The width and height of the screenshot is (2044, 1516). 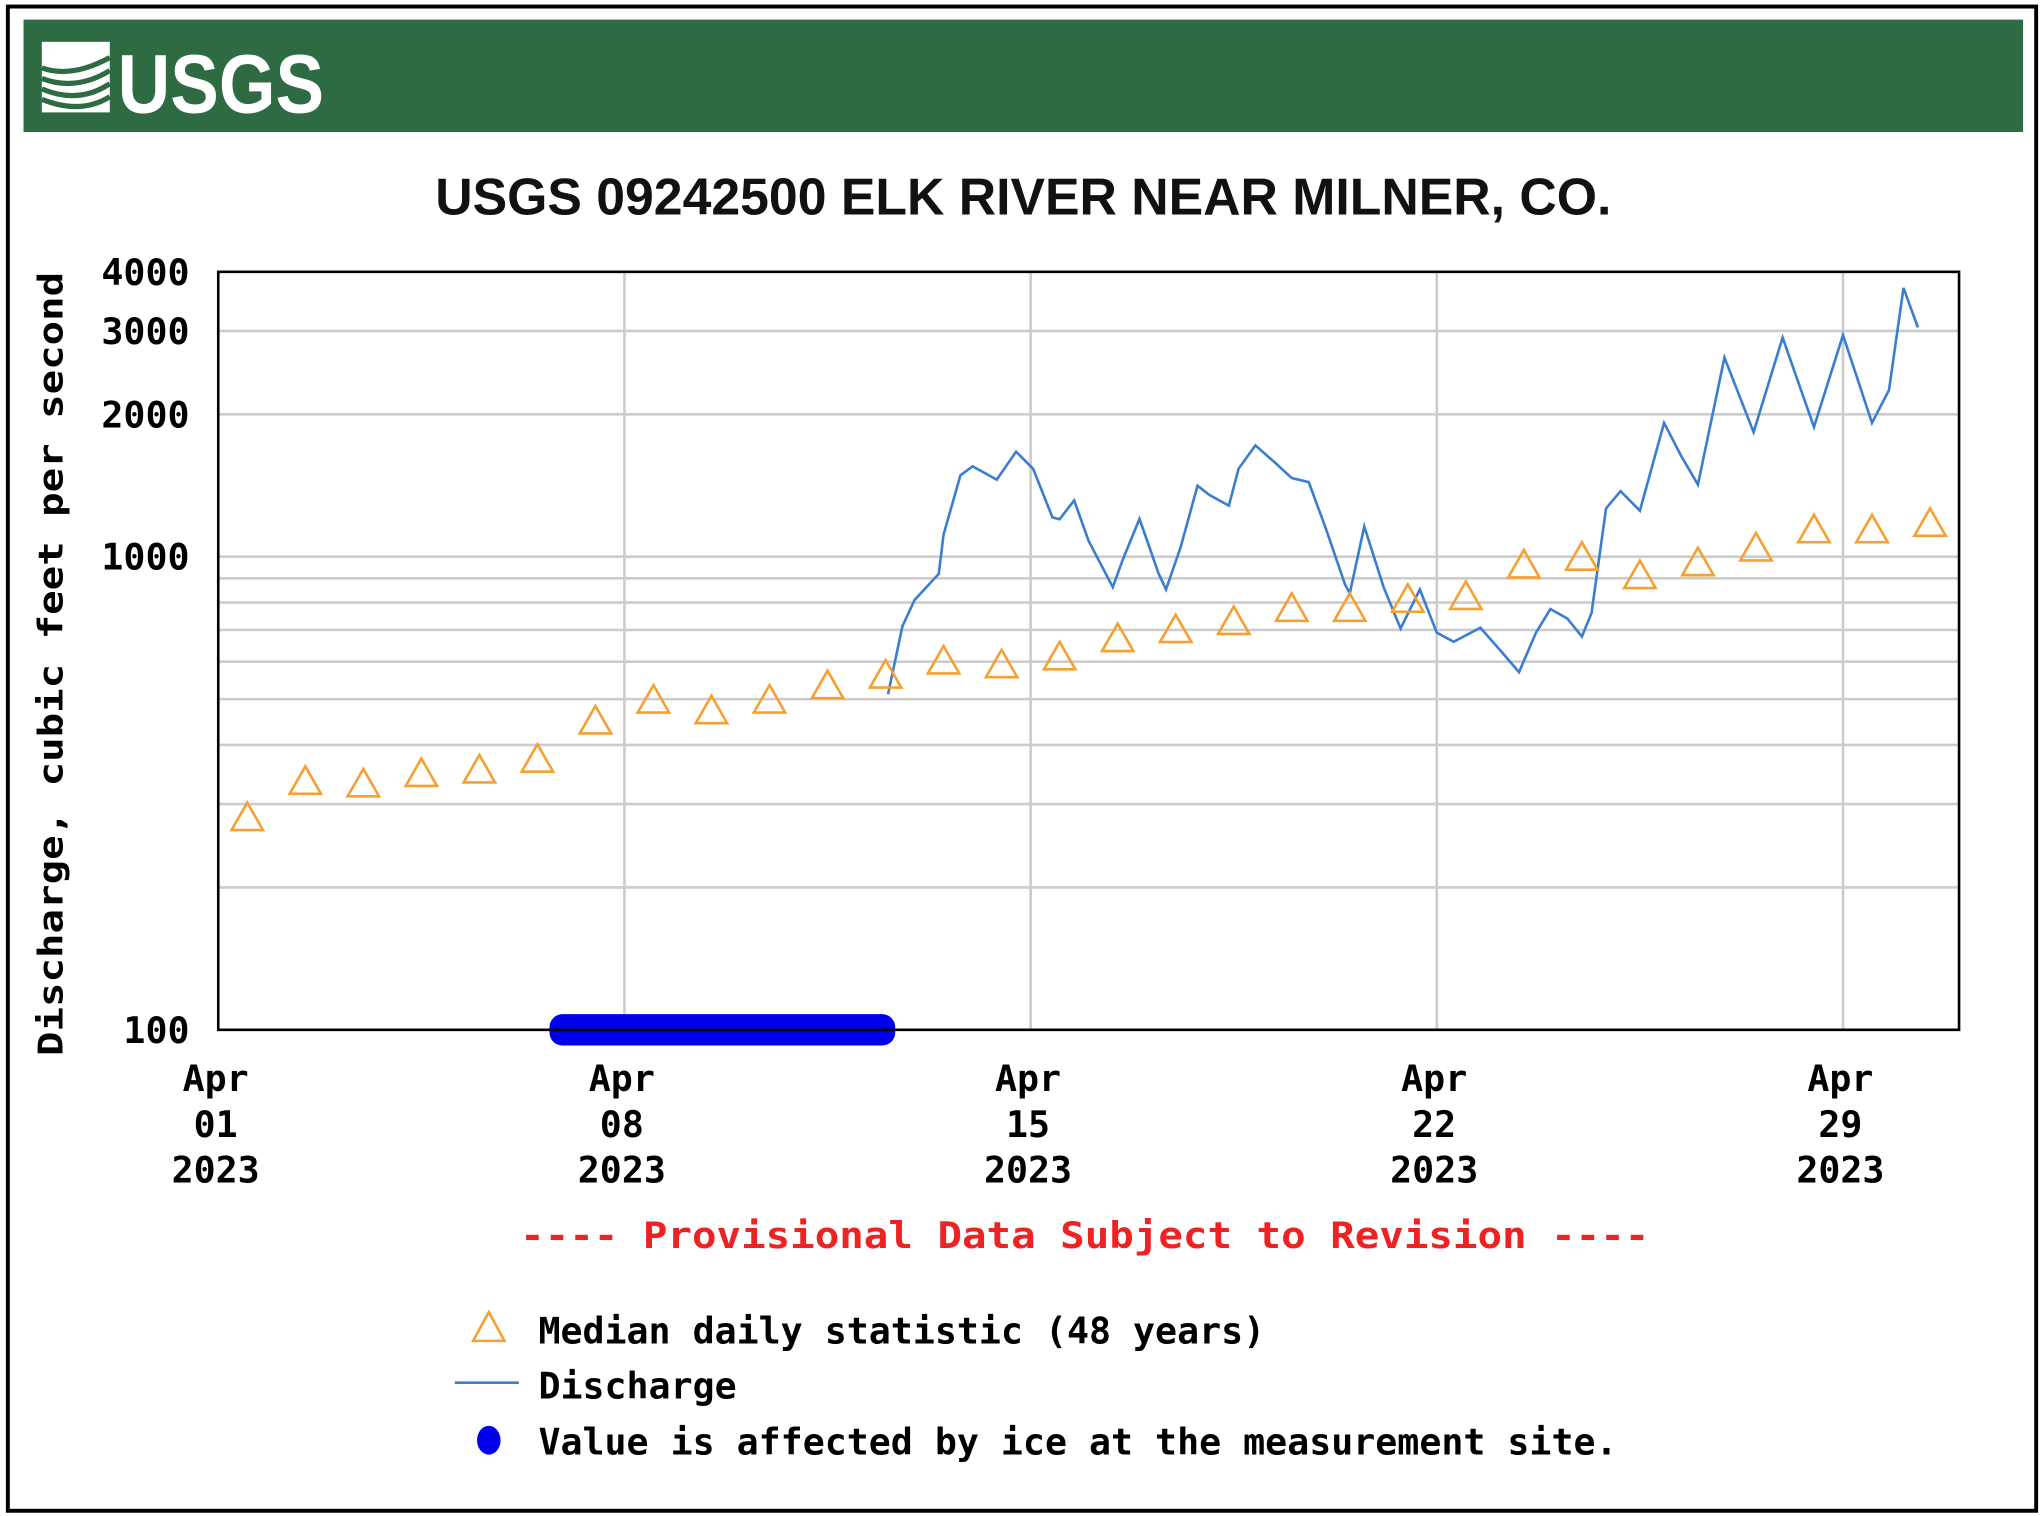 What do you see at coordinates (1023, 197) in the screenshot?
I see `chart-title: USGS 09242500 ELK RIVER NEAR MILNER, CO.` at bounding box center [1023, 197].